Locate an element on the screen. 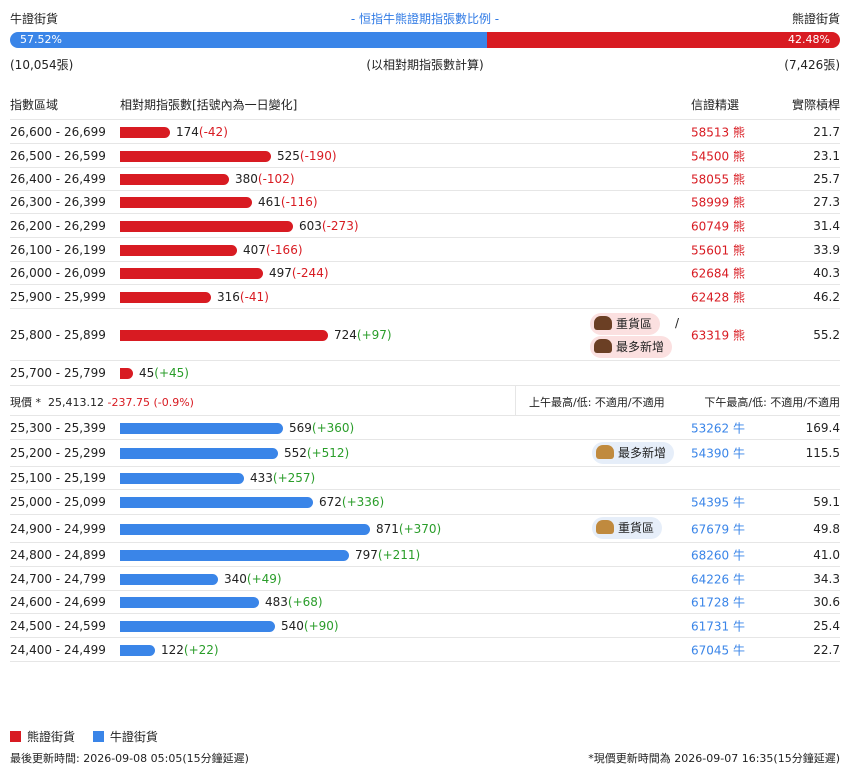 This screenshot has width=855, height=776. warrant-code: 54395 牛 is located at coordinates (718, 502).